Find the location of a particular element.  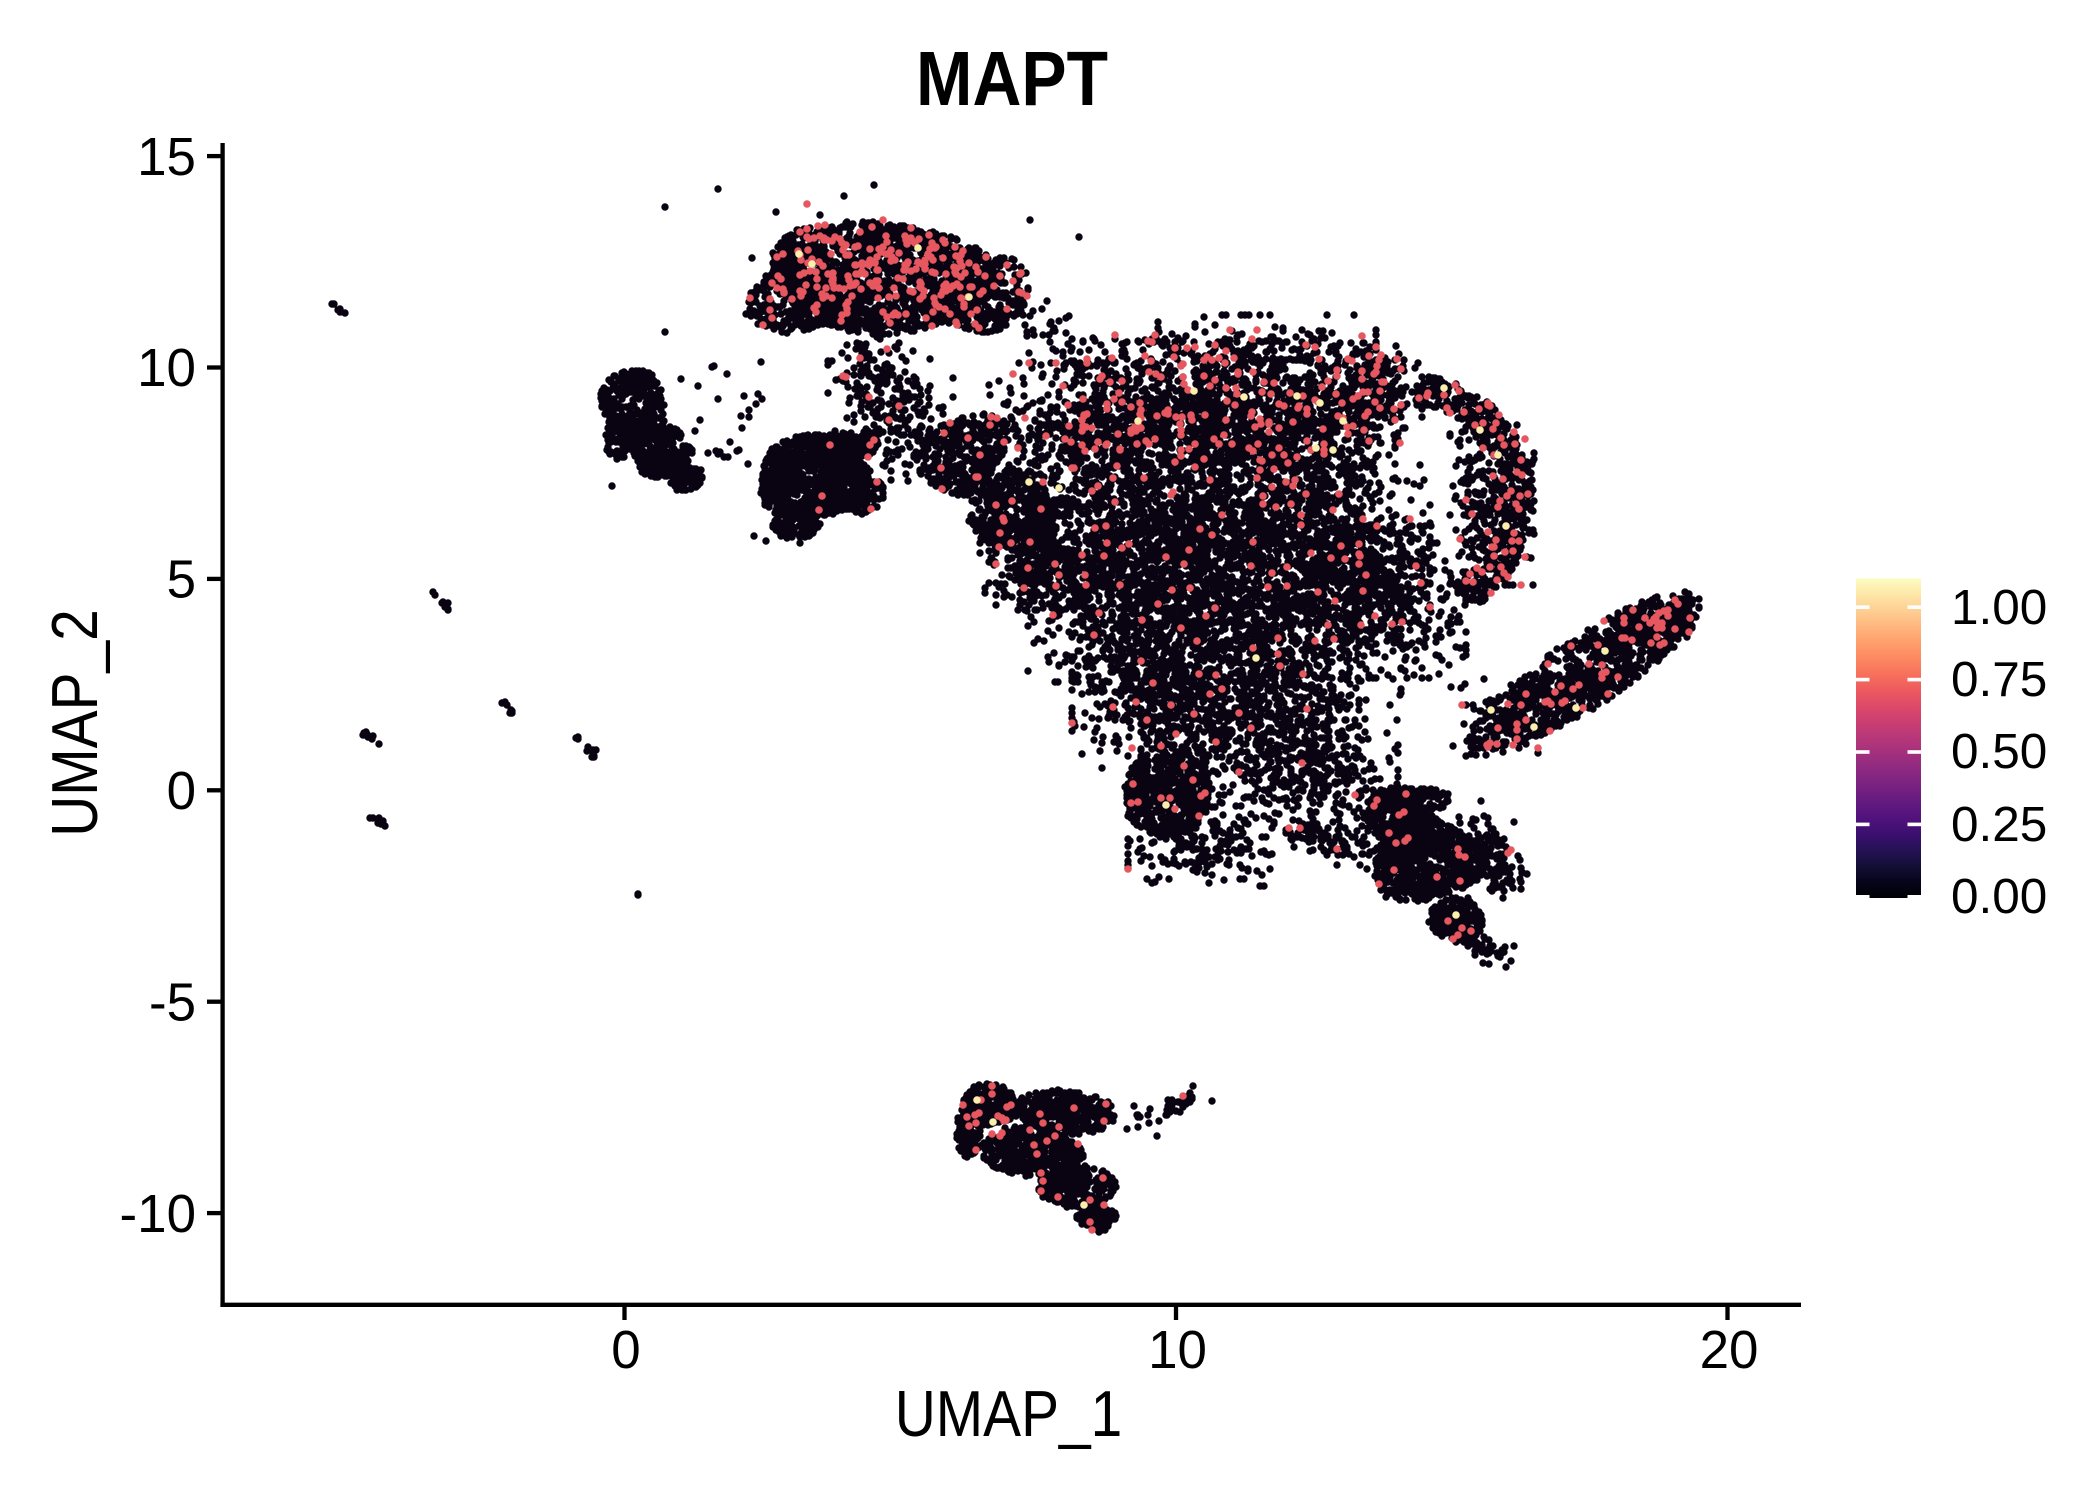

svg-text: 5 is located at coordinates (181, 580).